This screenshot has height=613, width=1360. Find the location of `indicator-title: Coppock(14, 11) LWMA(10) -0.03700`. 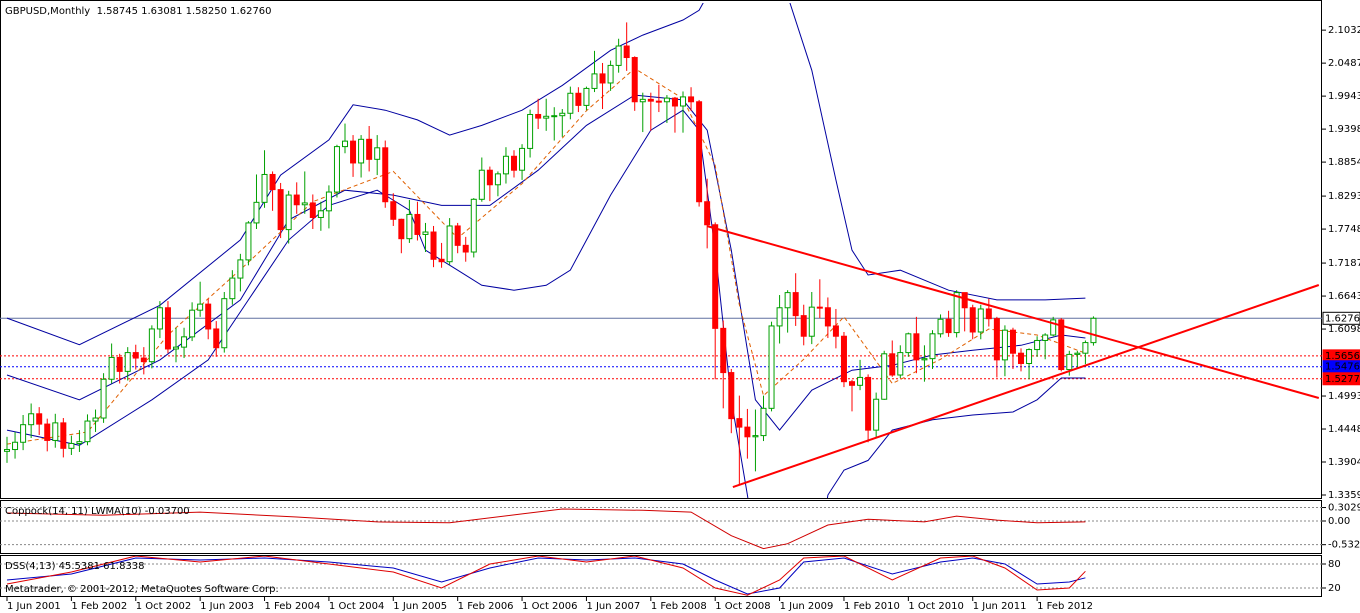

indicator-title: Coppock(14, 11) LWMA(10) -0.03700 is located at coordinates (97, 511).